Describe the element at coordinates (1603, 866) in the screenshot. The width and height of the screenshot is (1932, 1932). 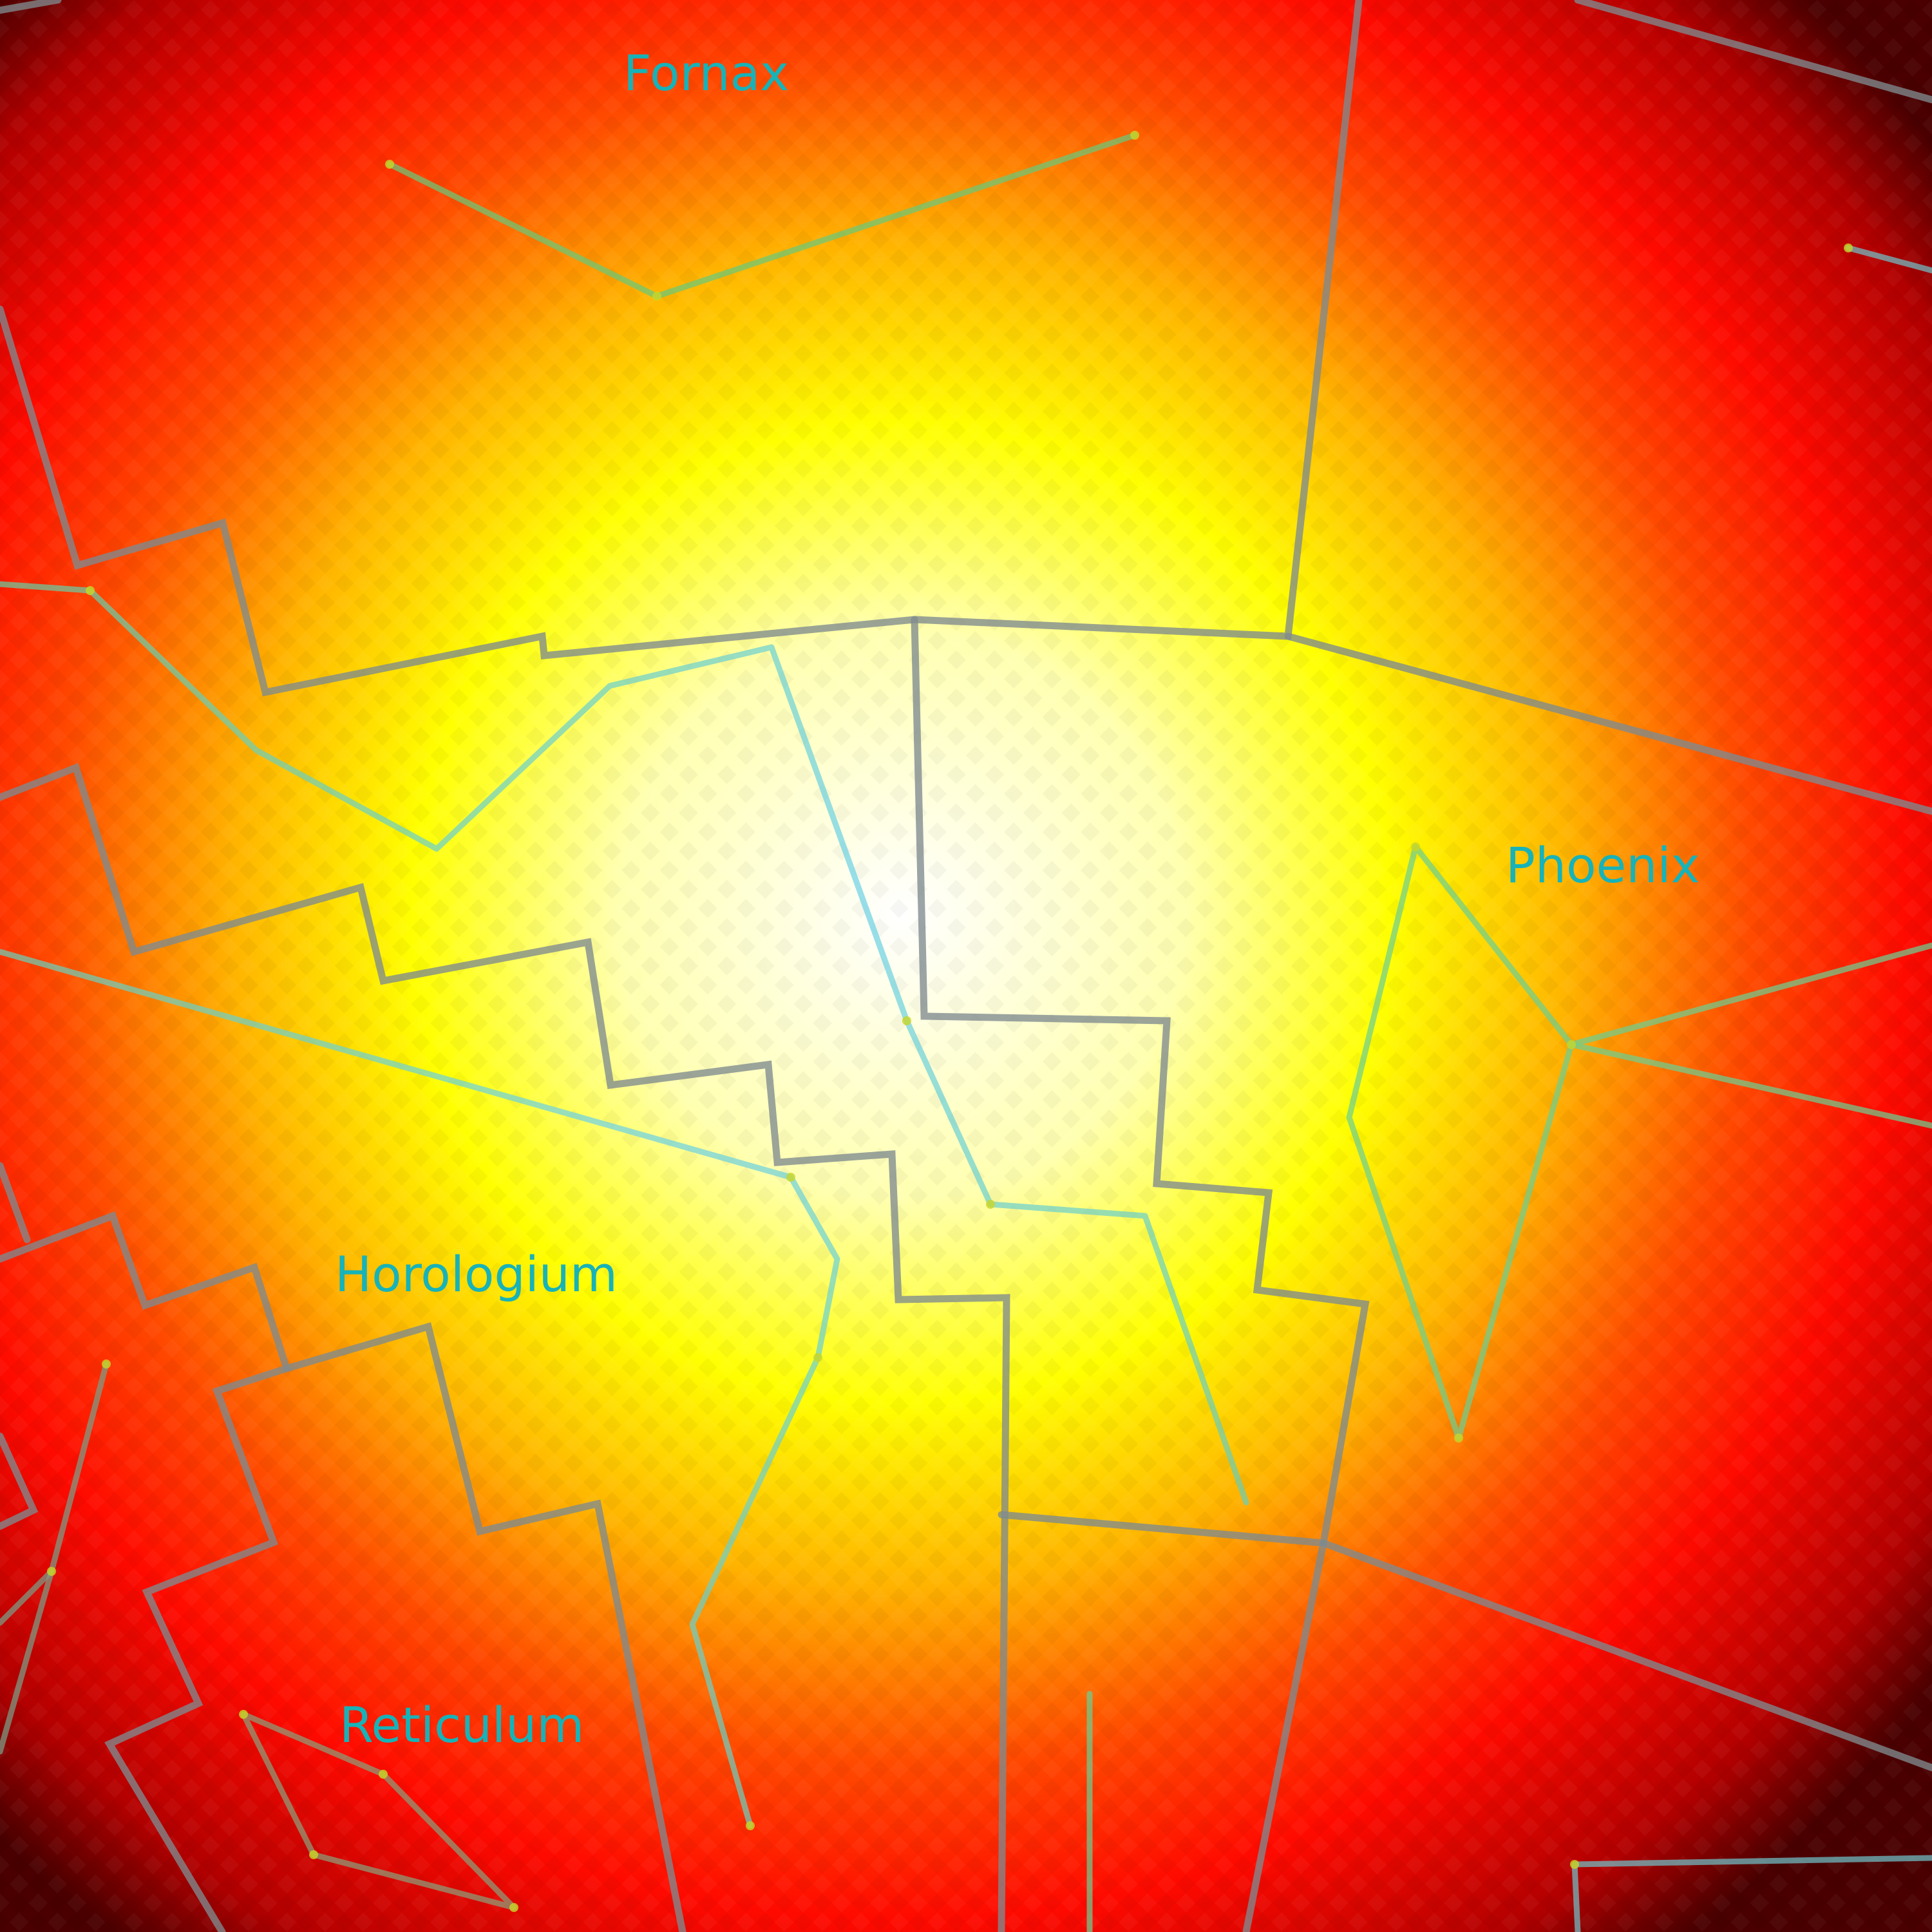
I see `label-phoenix: Phoenix` at that location.